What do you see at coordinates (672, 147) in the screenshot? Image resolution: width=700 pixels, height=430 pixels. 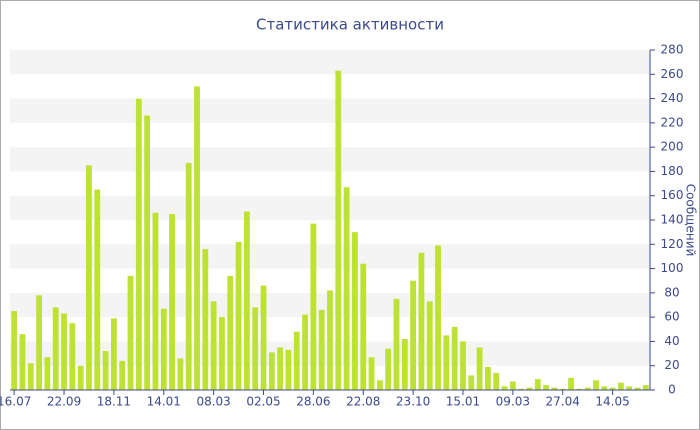 I see `y-tick-label: 200` at bounding box center [672, 147].